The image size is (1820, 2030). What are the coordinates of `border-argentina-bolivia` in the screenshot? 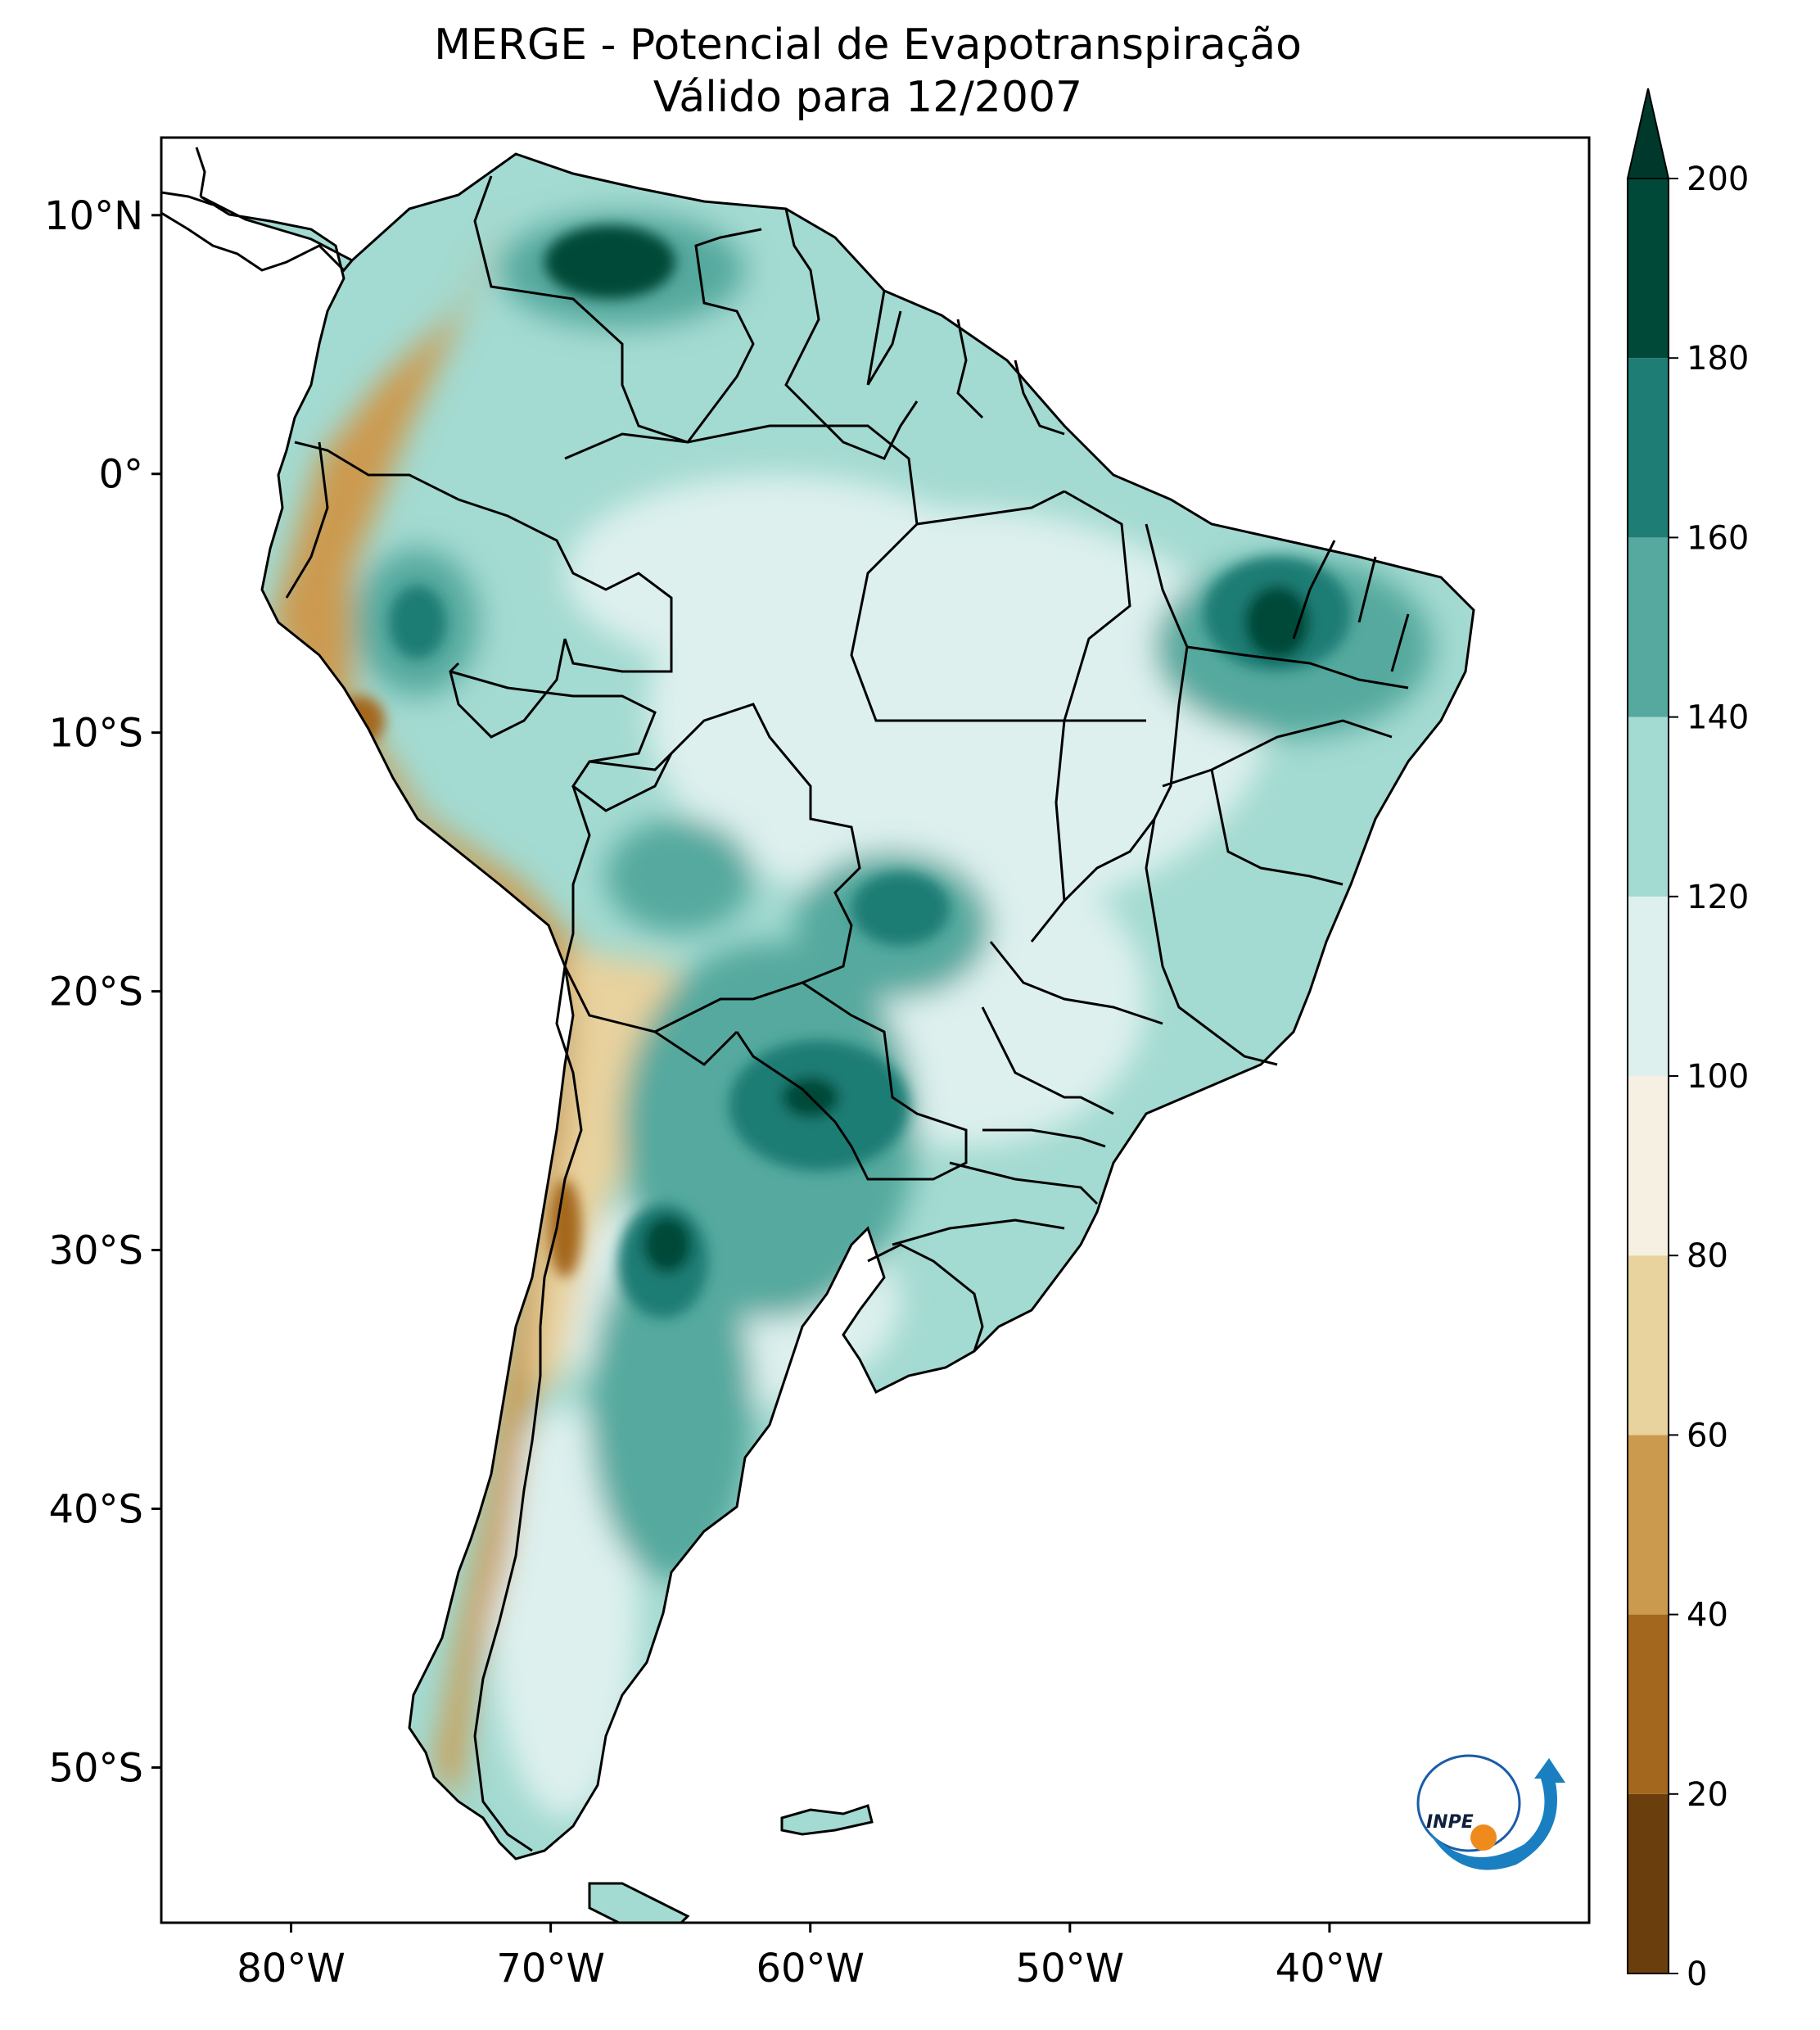 It's located at (696, 1048).